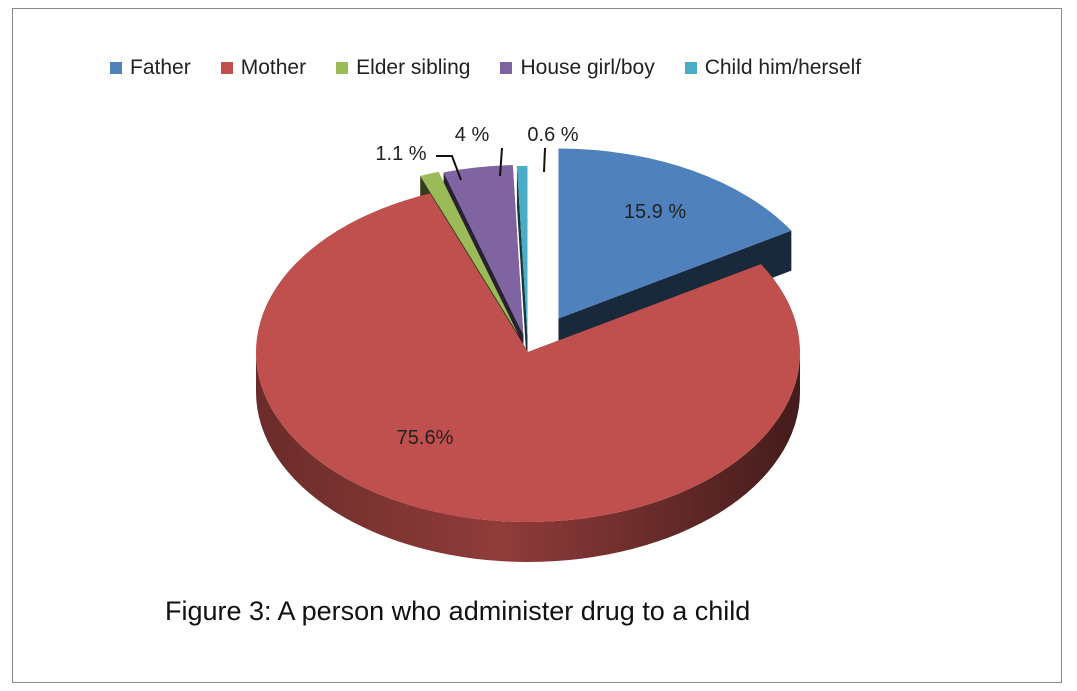 The image size is (1077, 691). What do you see at coordinates (413, 67) in the screenshot?
I see `legend-label: Elder sibling` at bounding box center [413, 67].